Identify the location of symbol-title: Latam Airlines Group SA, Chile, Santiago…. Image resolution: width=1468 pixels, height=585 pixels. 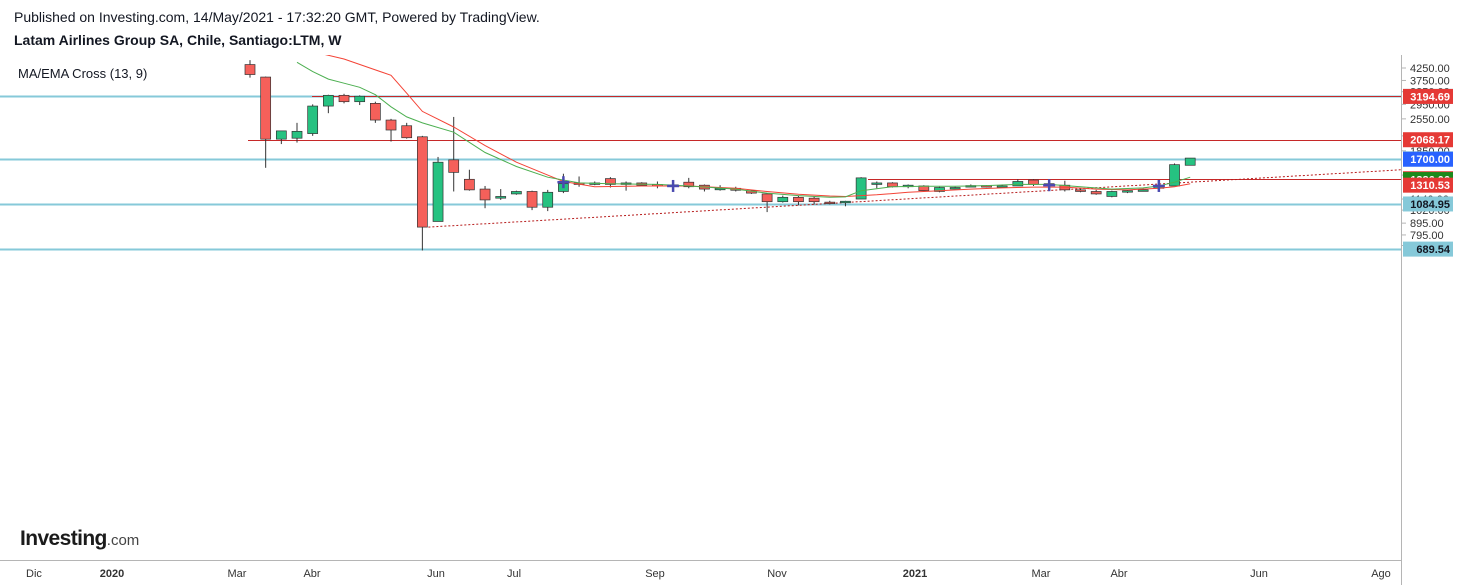
(178, 40).